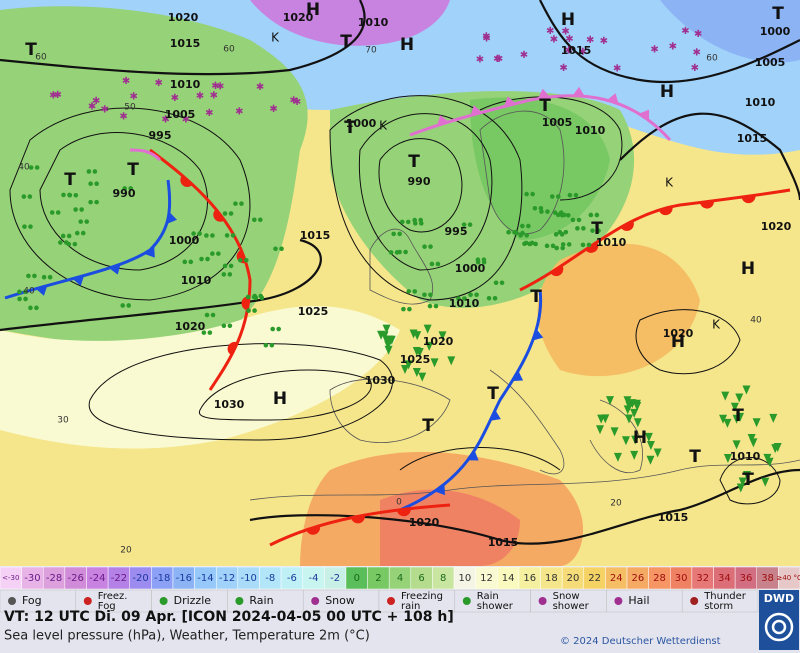 The width and height of the screenshot is (800, 653). What do you see at coordinates (270, 578) in the screenshot?
I see `scale-label: -8` at bounding box center [270, 578].